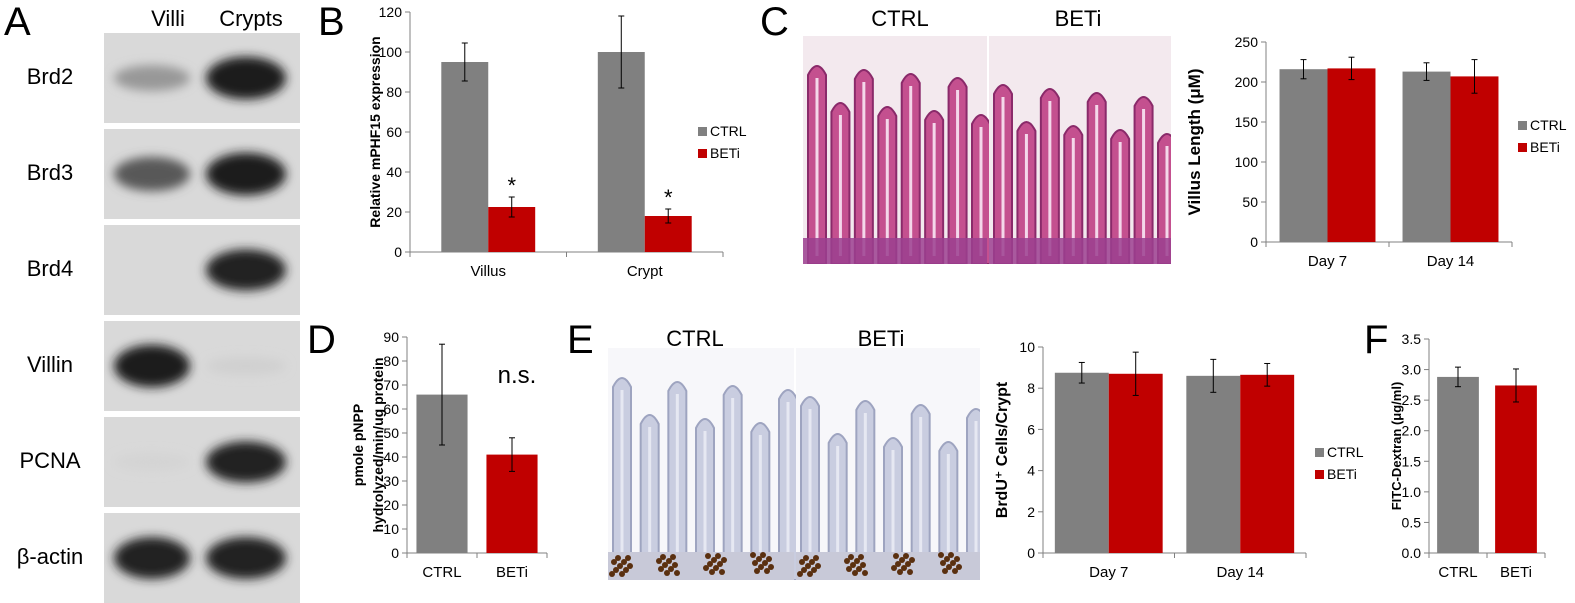  Describe the element at coordinates (17, 22) in the screenshot. I see `panel-letter-a: A` at that location.